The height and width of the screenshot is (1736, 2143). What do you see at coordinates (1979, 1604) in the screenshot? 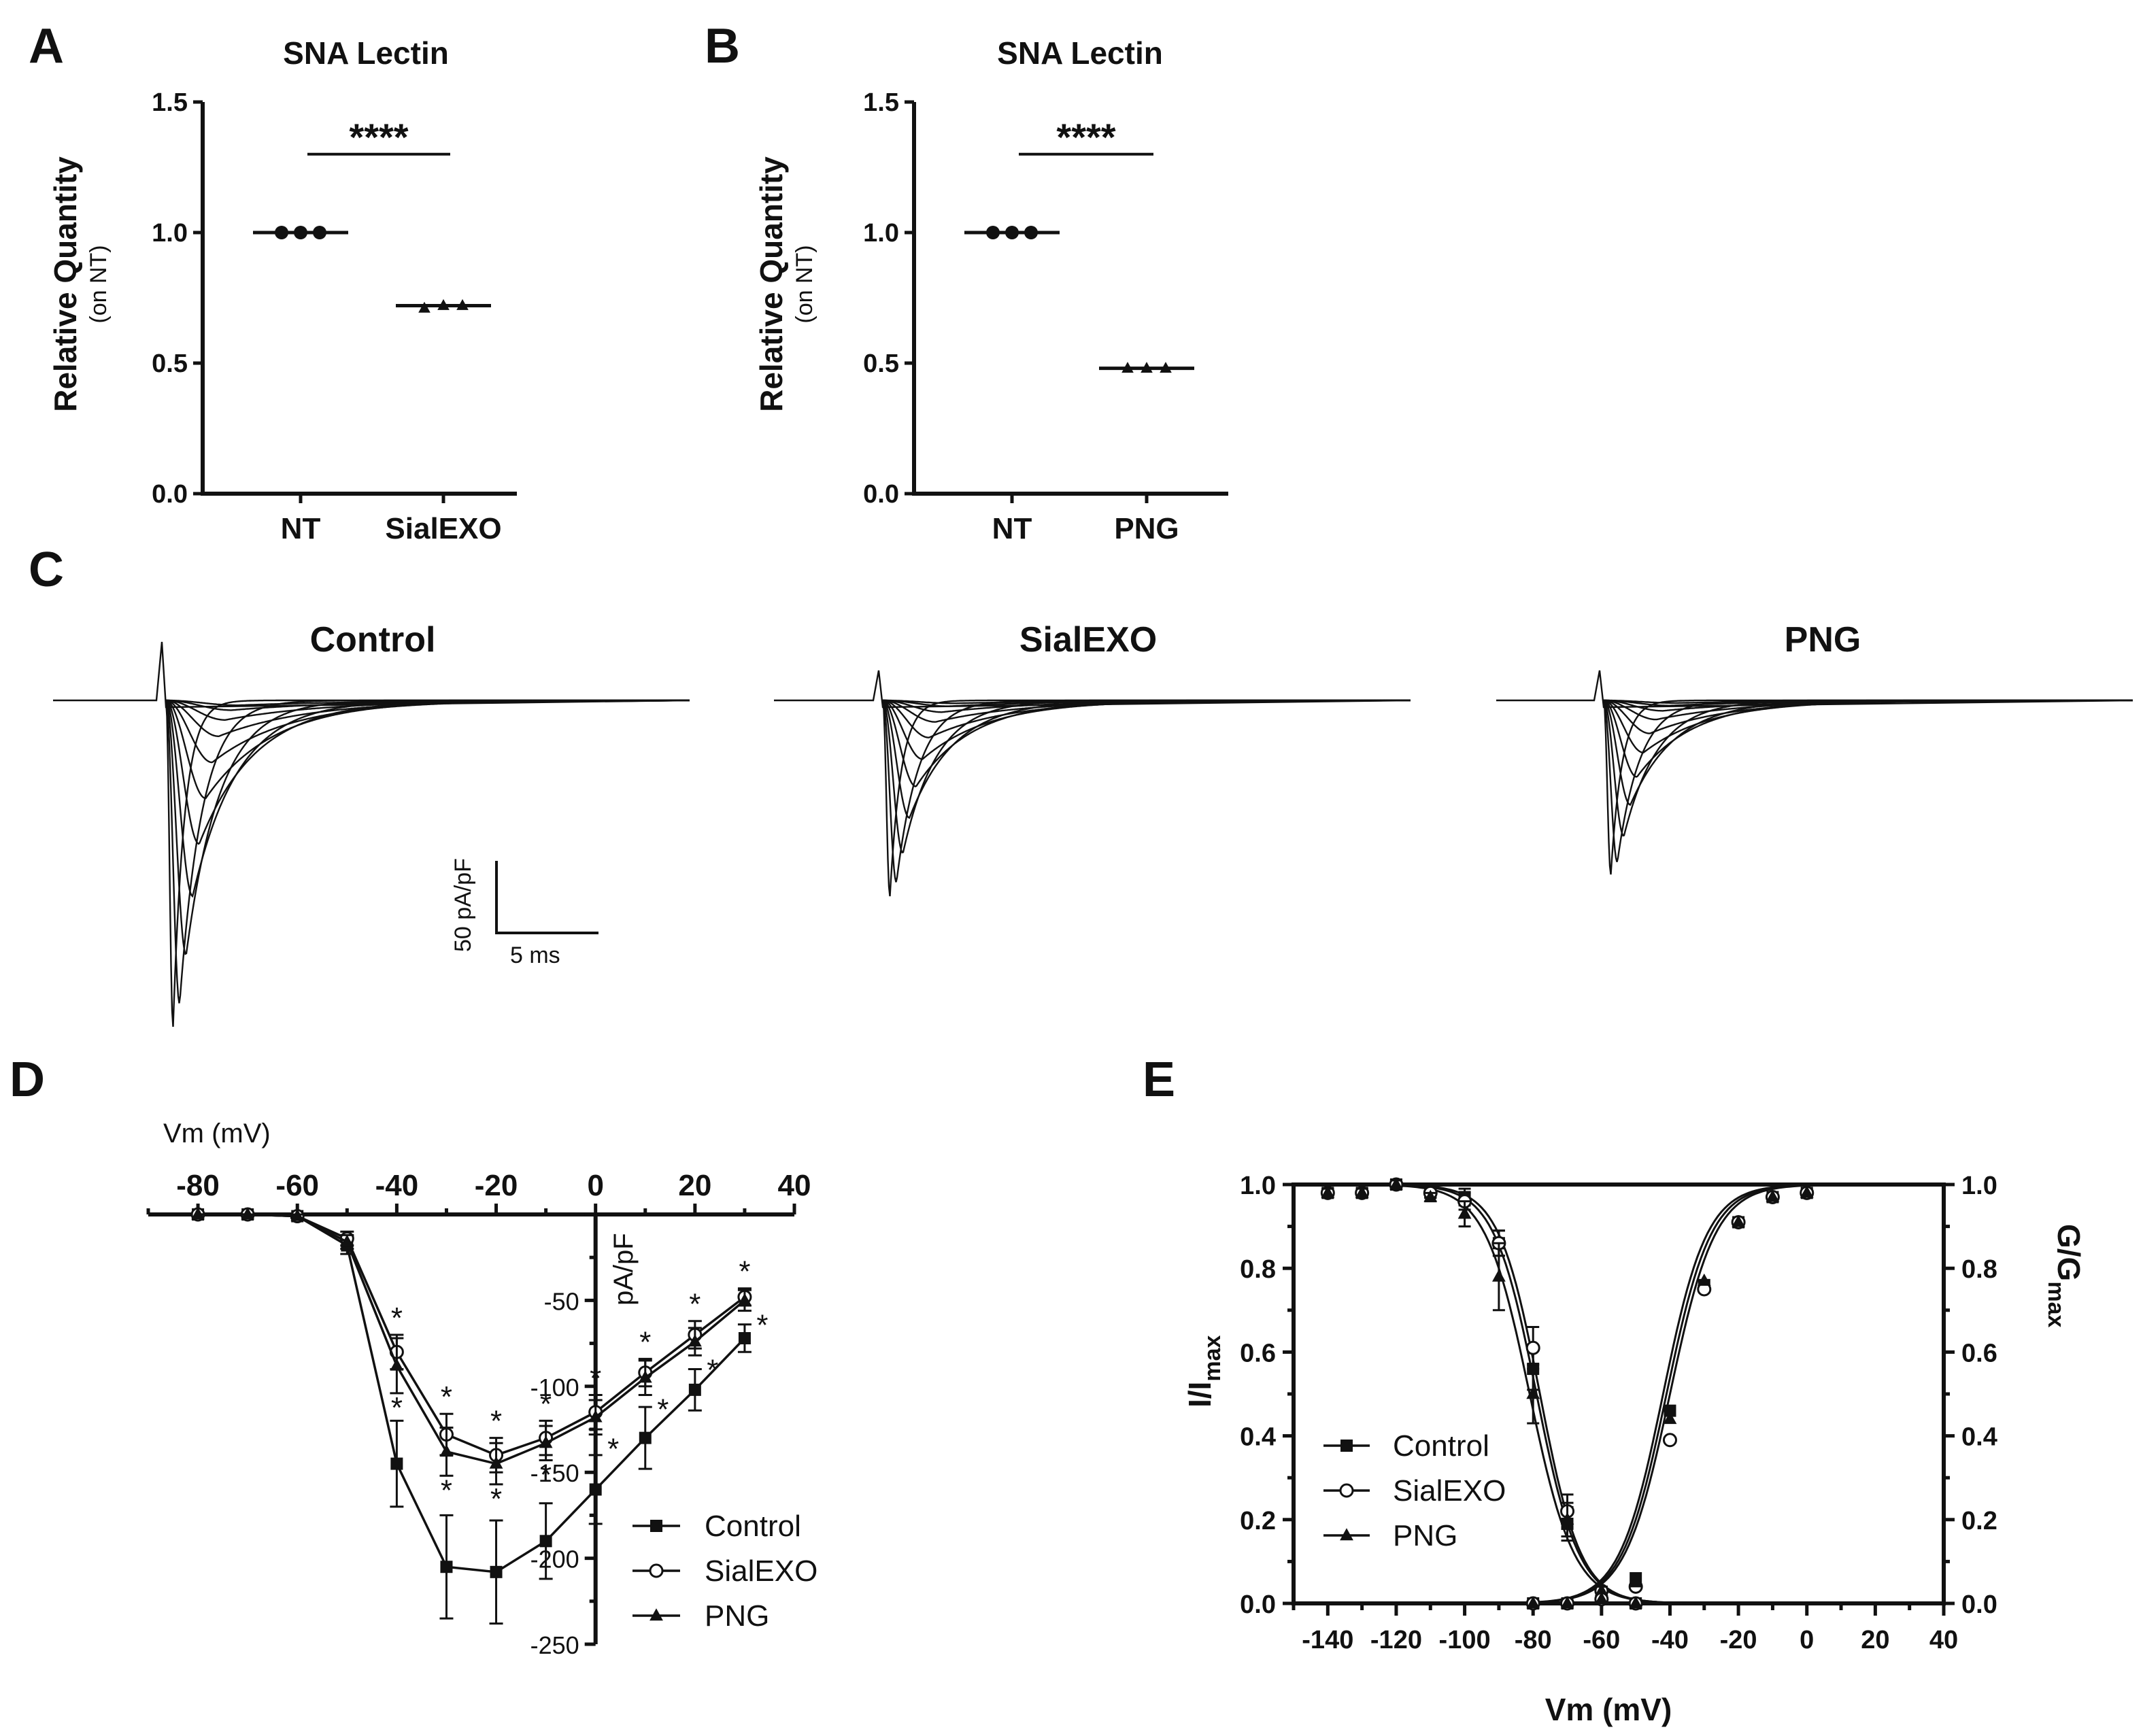
I see `panel-e-ytick-right-label: 0.0` at bounding box center [1979, 1604].